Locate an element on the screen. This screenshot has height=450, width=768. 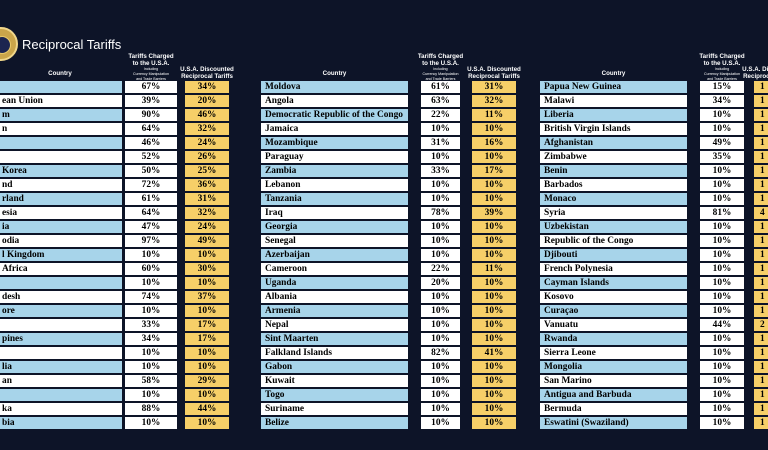
country-cell: Republic of the Congo is located at coordinates (613, 241).